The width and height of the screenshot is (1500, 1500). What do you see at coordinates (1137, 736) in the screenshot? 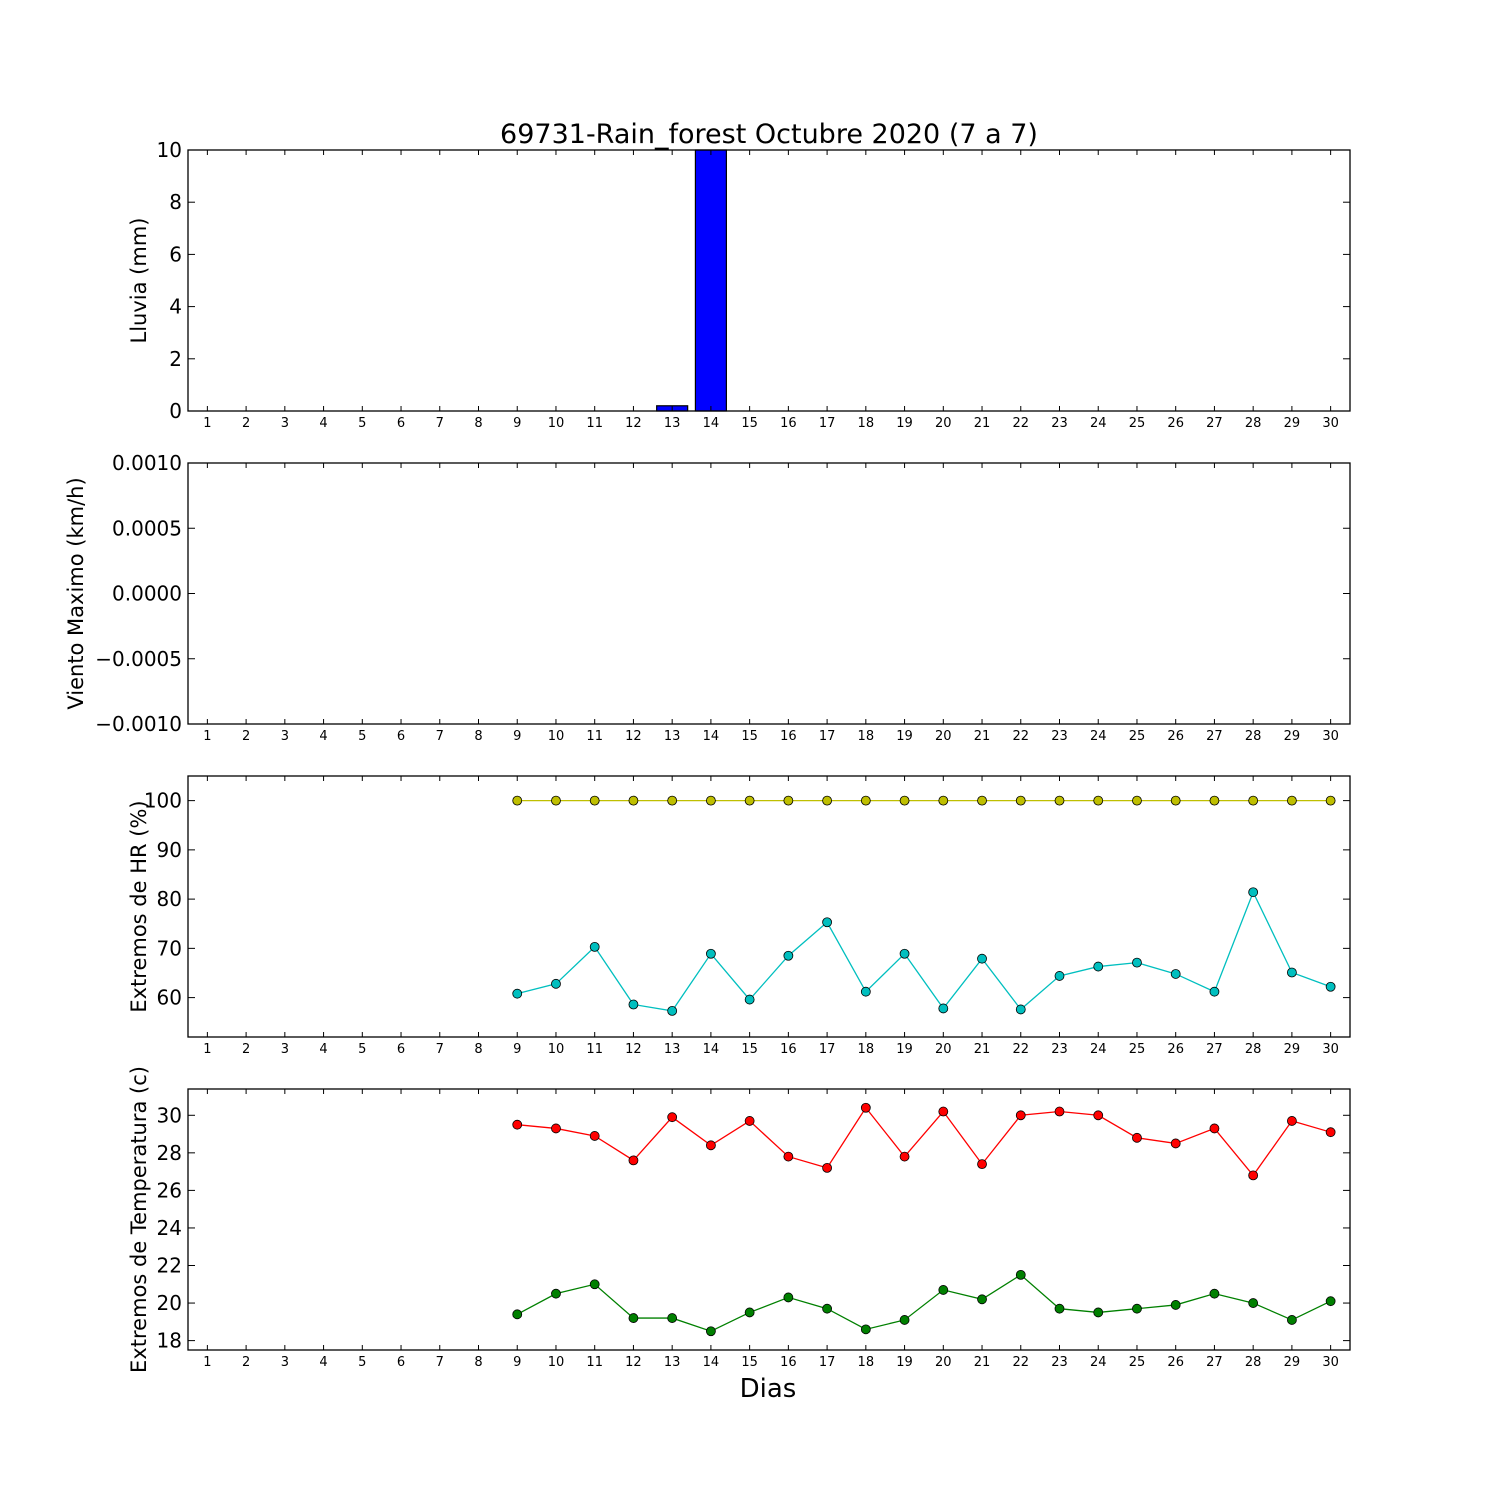
I see `x-tick-label: 25` at bounding box center [1137, 736].